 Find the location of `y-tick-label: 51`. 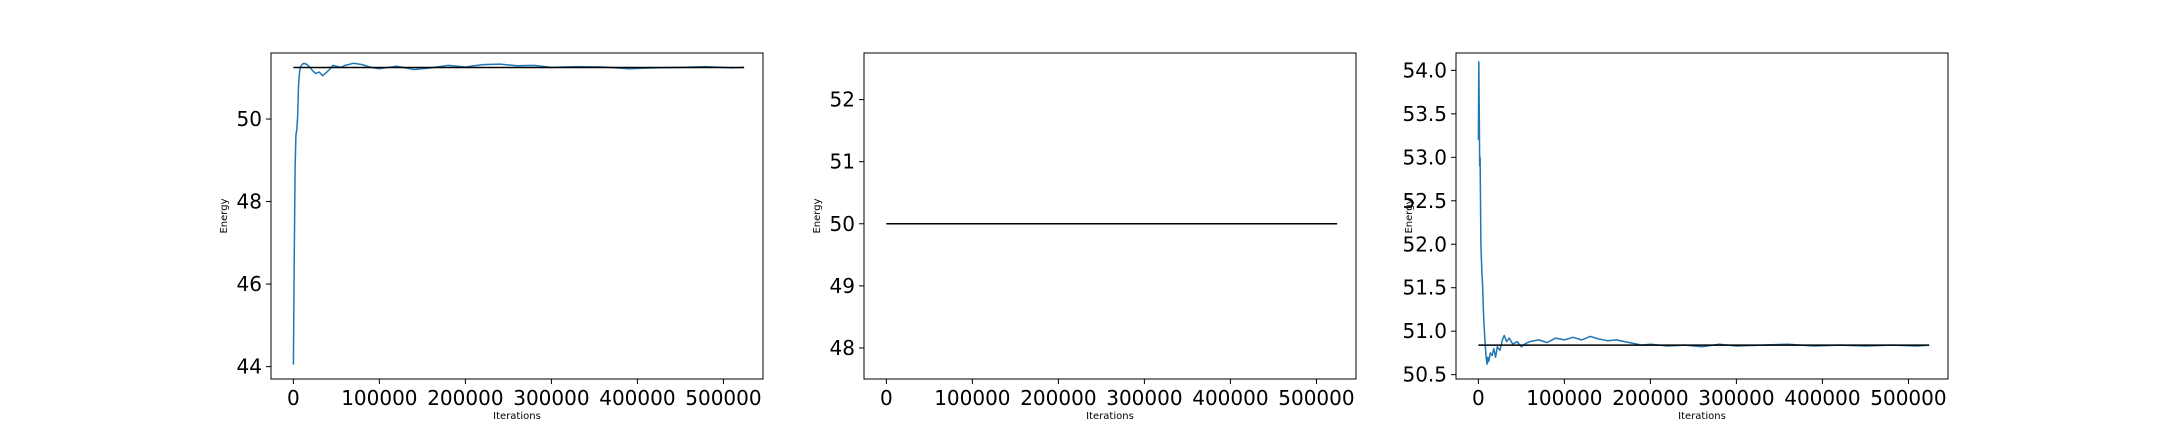

y-tick-label: 51 is located at coordinates (842, 162).